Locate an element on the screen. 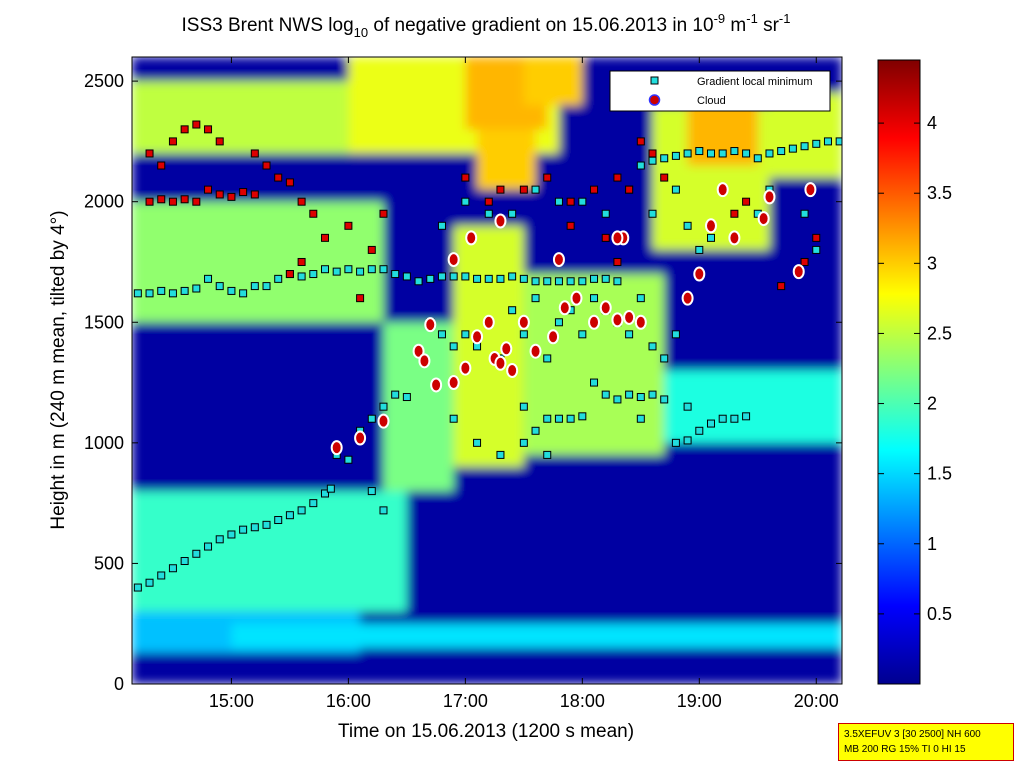 This screenshot has height=767, width=1023. colorbar-tick-label: 3.5 is located at coordinates (939, 193).